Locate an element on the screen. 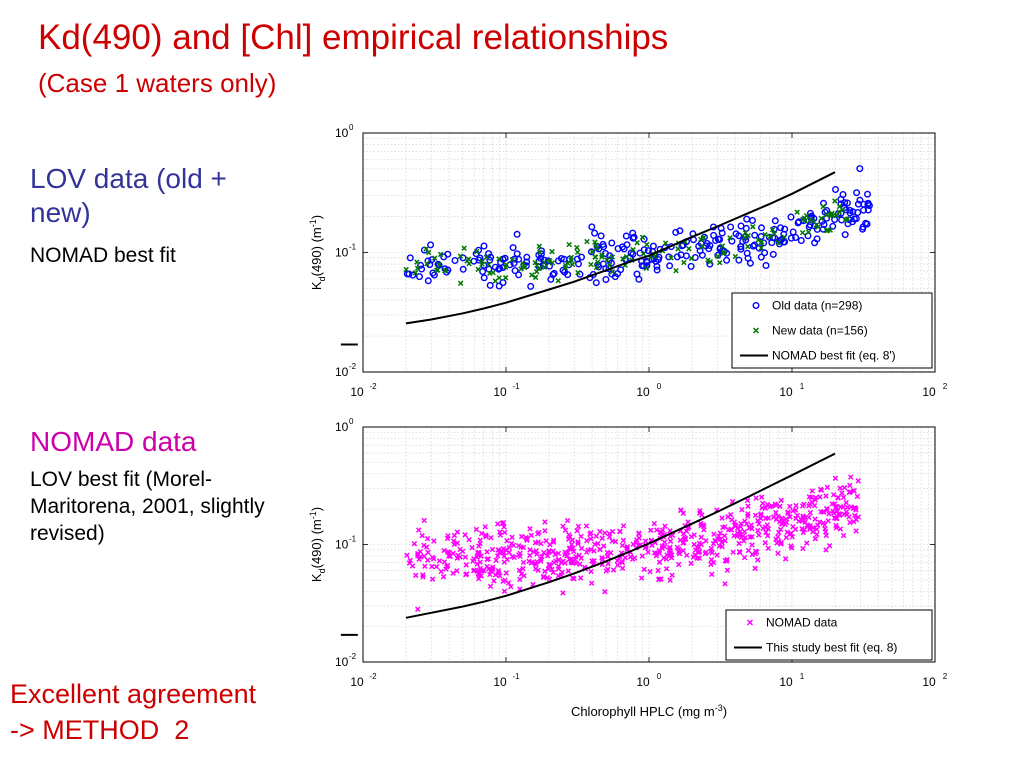 Image resolution: width=1024 pixels, height=768 pixels. y-tick-label: 10 is located at coordinates (342, 133).